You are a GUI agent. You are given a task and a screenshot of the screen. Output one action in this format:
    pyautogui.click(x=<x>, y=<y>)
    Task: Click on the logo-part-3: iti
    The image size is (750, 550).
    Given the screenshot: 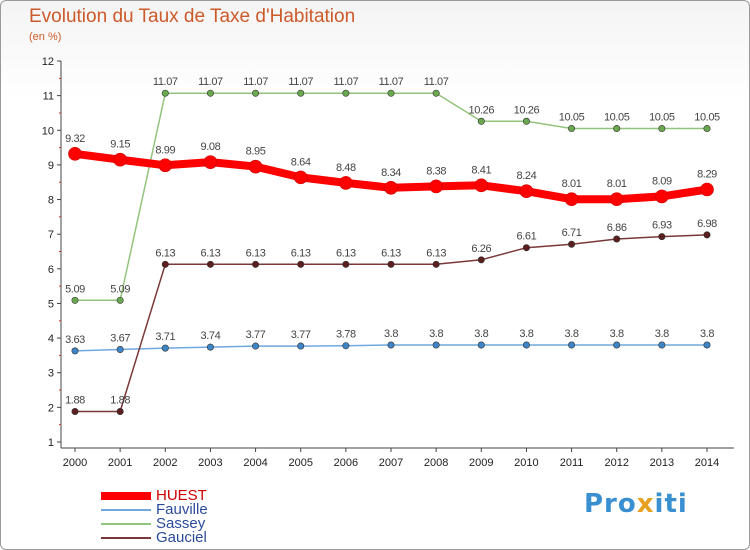 What is the action you would take?
    pyautogui.click(x=671, y=504)
    